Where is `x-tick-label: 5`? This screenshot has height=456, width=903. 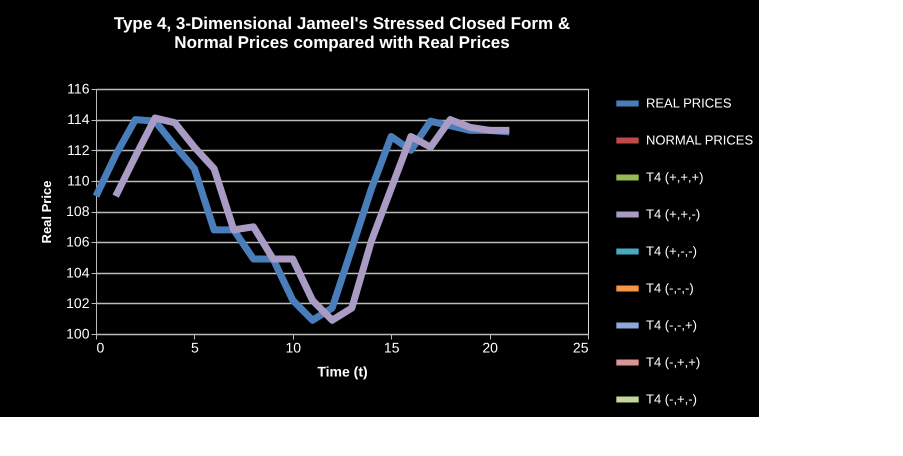
x-tick-label: 5 is located at coordinates (195, 348).